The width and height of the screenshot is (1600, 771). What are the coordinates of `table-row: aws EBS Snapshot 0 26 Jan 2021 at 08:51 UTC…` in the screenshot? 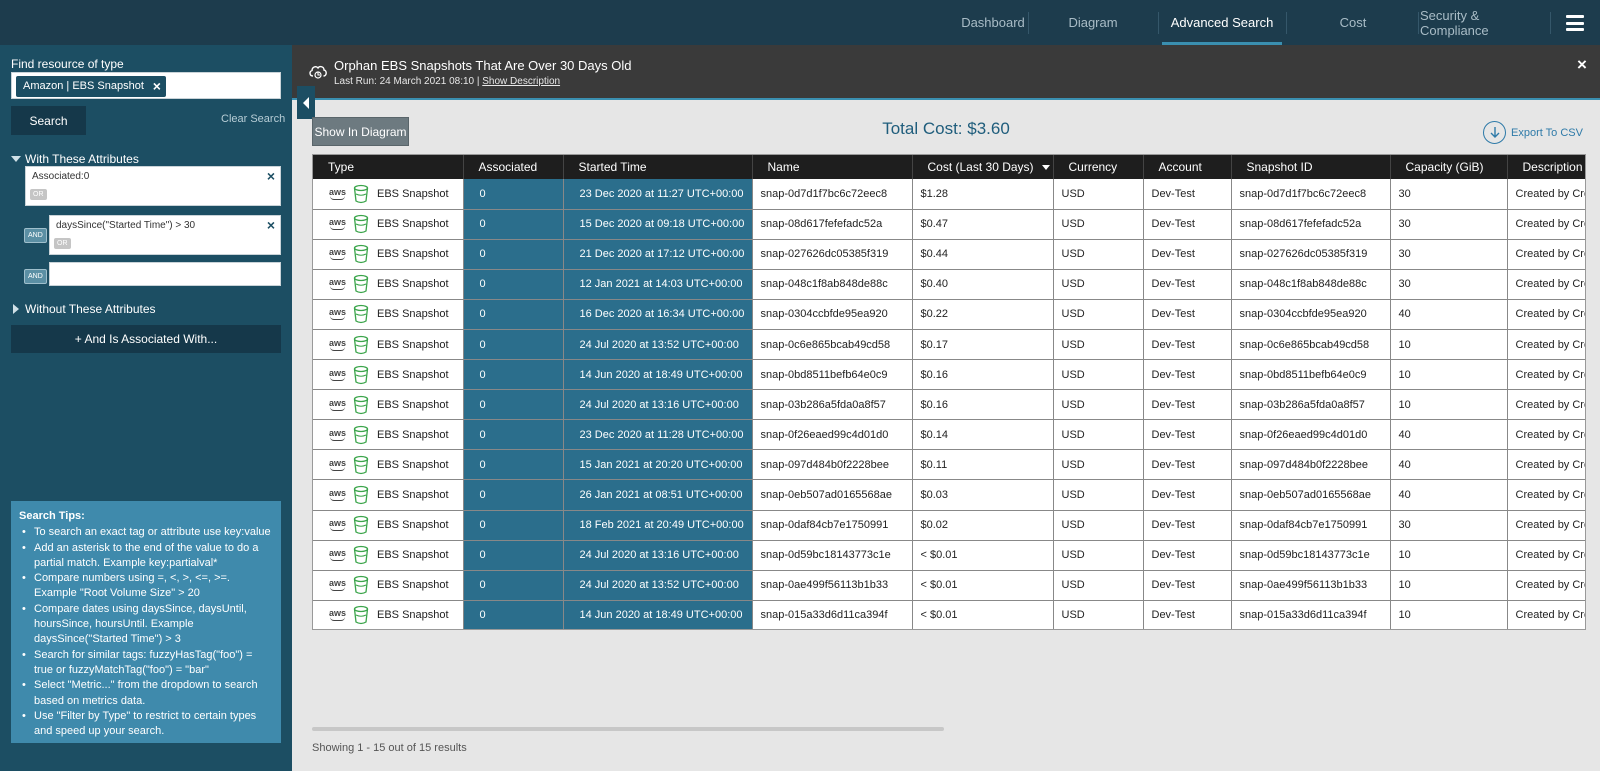 It's located at (949, 495).